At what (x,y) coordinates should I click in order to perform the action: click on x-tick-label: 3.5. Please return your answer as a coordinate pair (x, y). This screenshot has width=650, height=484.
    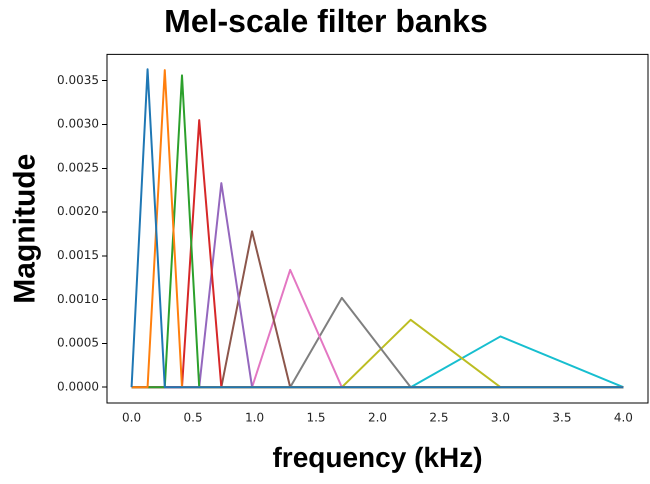
    Looking at the image, I should click on (562, 417).